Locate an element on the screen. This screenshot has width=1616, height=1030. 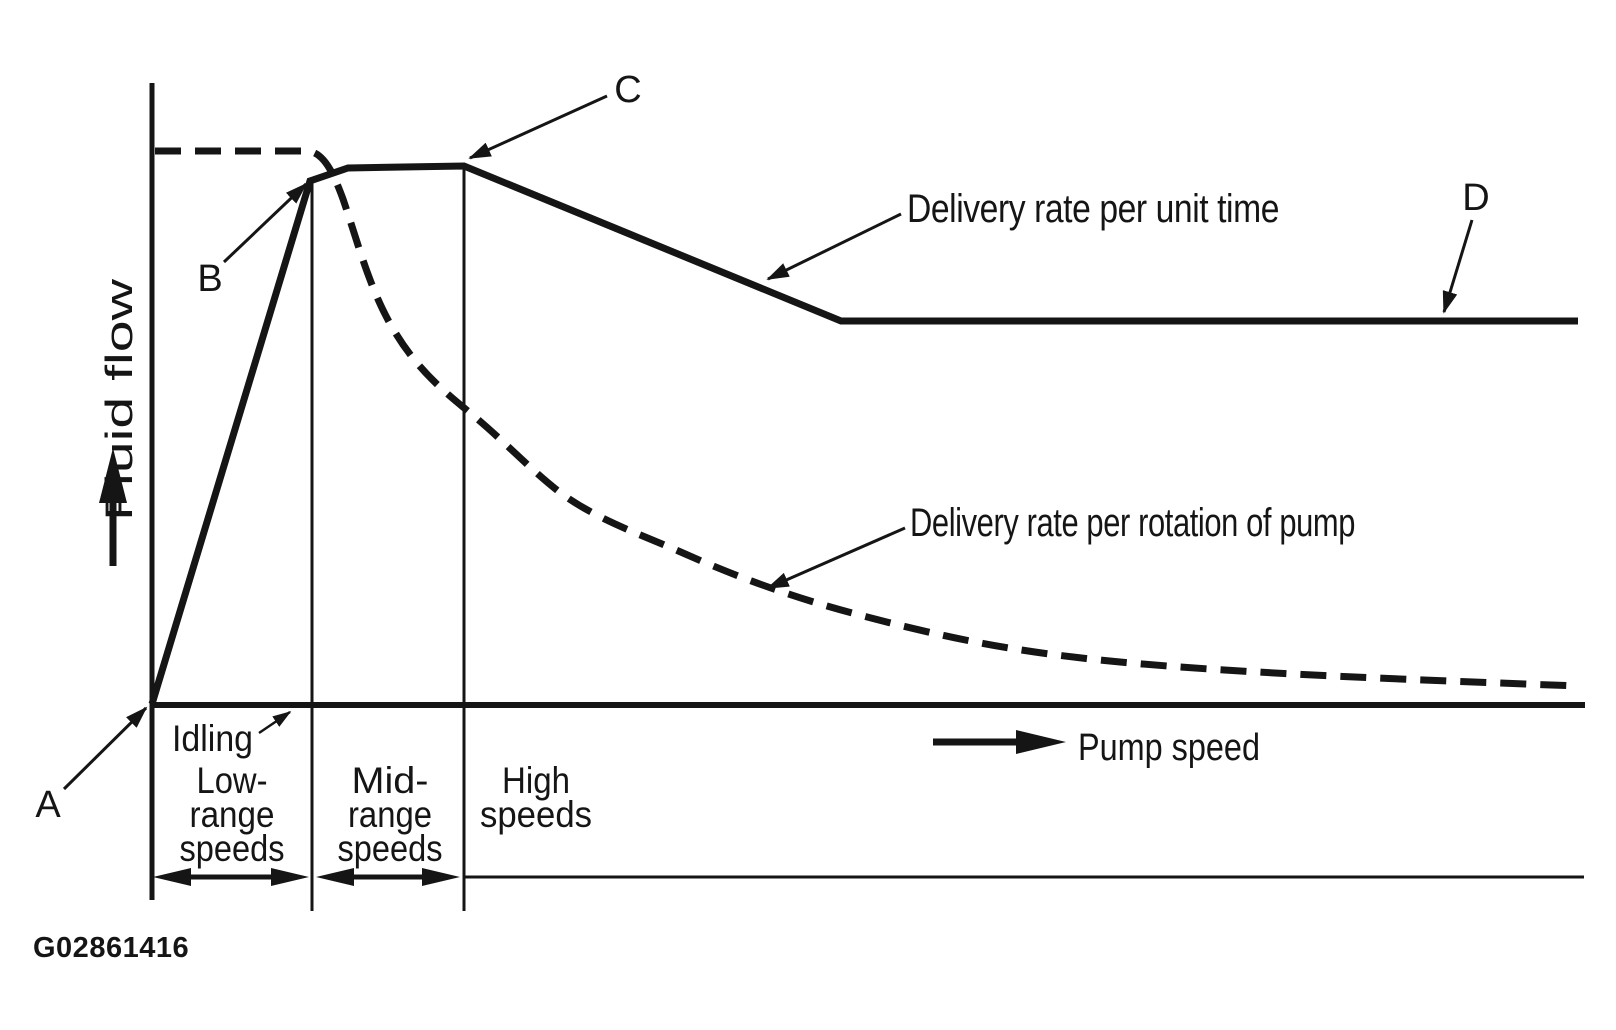
idling-arrow is located at coordinates (275, 722).